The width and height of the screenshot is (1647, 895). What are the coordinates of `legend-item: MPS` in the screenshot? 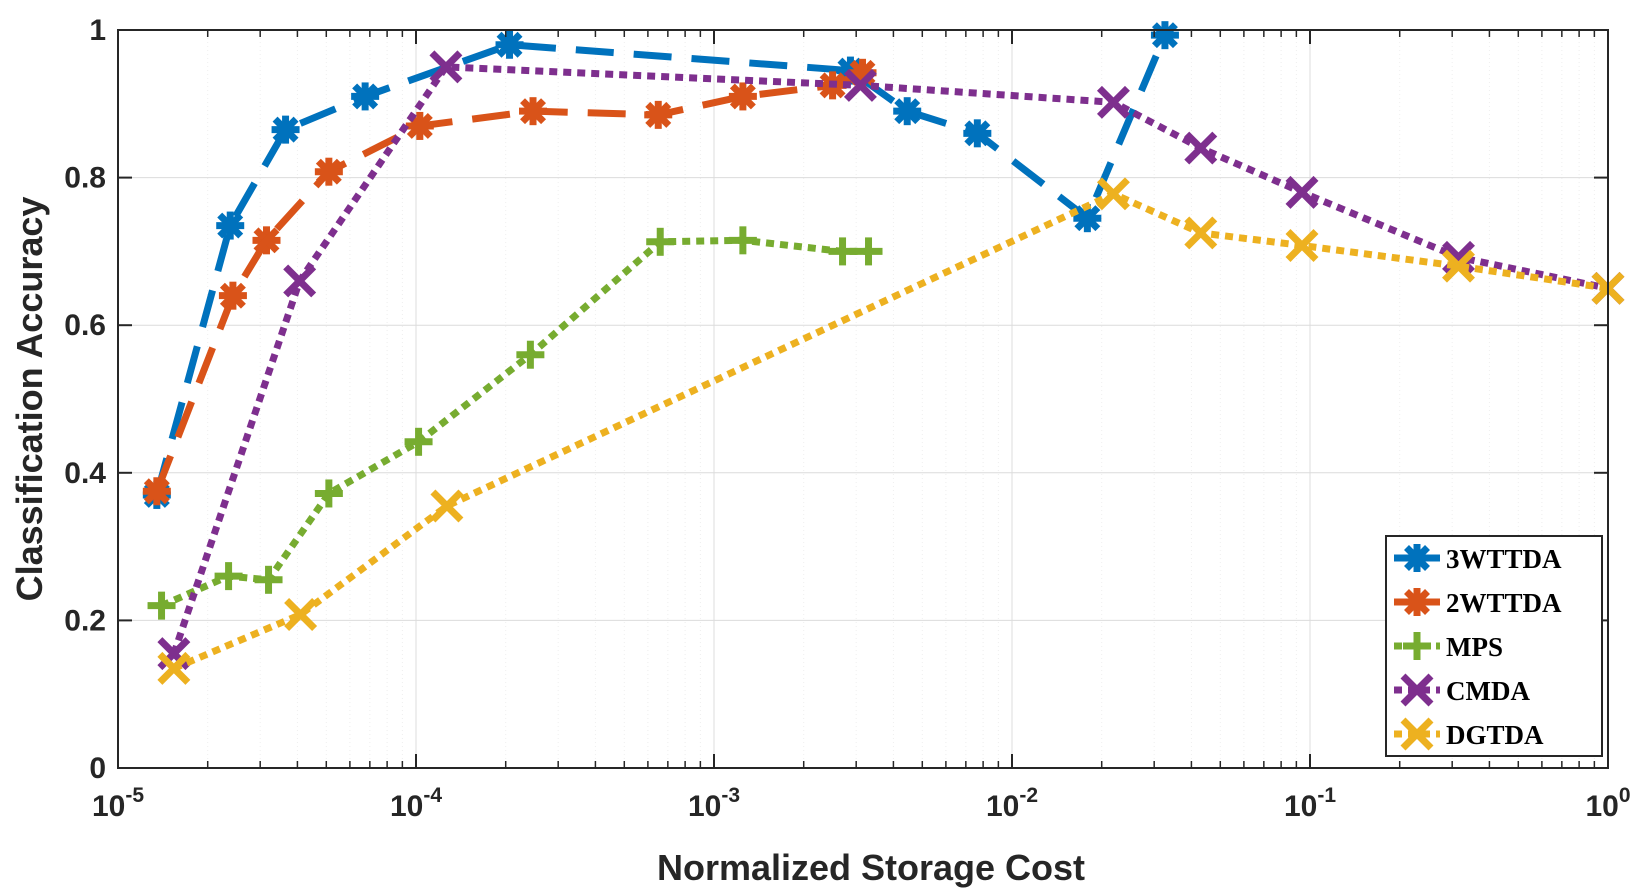 It's located at (1448, 647).